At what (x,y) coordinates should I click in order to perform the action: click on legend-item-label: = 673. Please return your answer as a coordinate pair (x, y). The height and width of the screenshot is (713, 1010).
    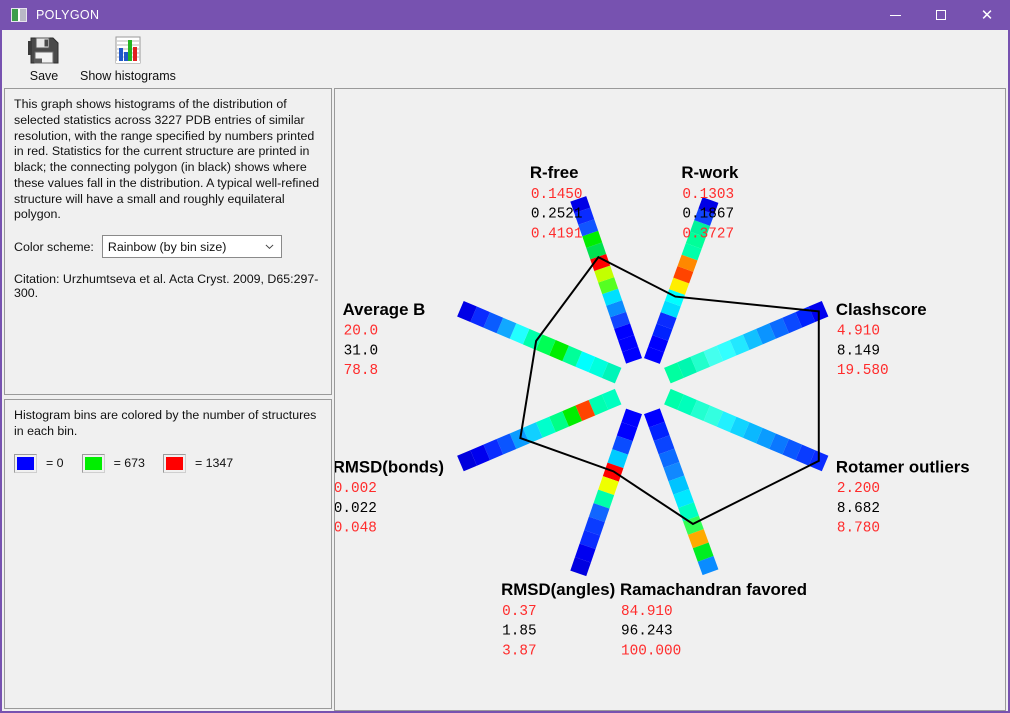
    Looking at the image, I should click on (129, 463).